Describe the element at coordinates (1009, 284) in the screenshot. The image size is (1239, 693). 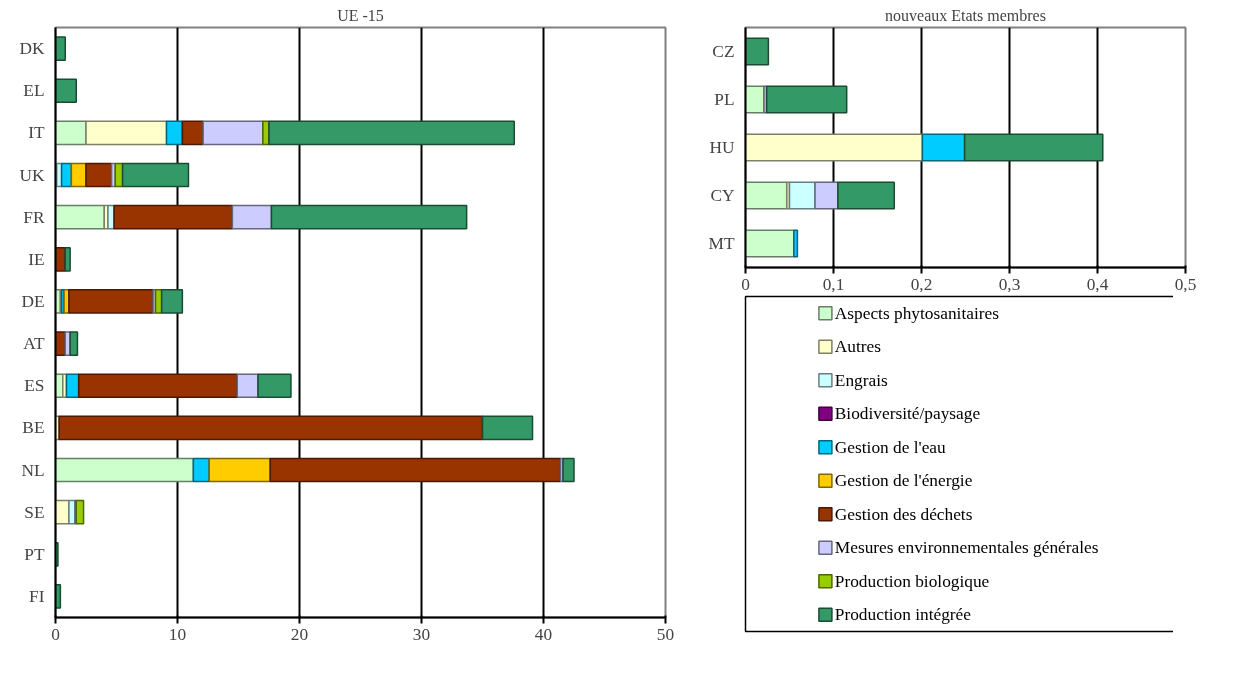
I see `x-tick-label: 0,3` at that location.